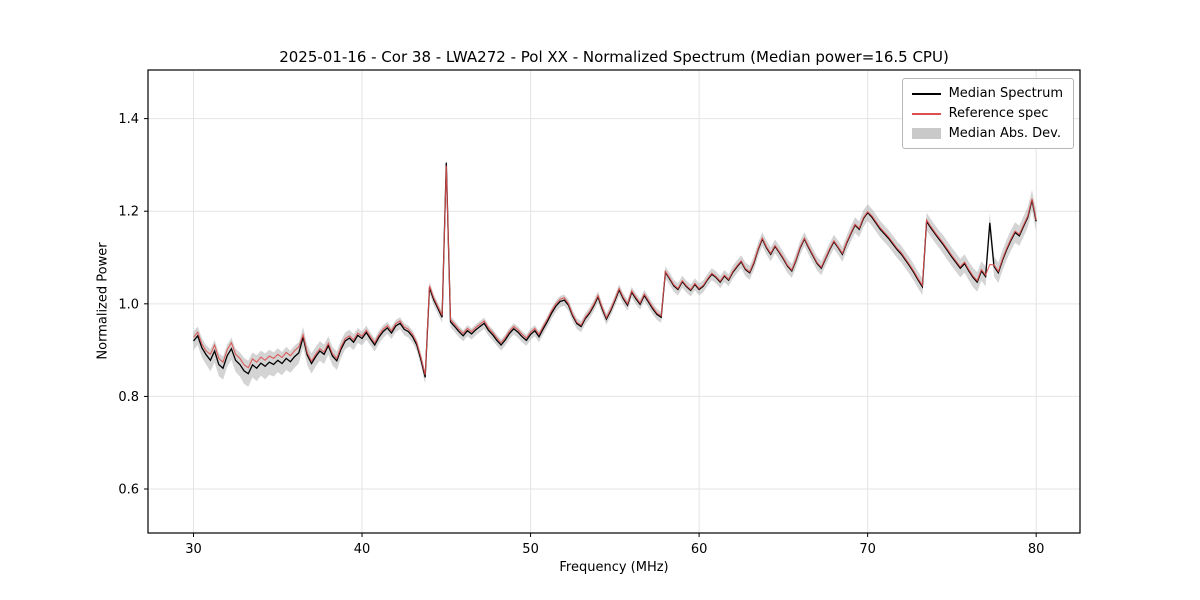 This screenshot has width=1200, height=600. I want to click on legend-label-reference-spec: Reference spec, so click(998, 113).